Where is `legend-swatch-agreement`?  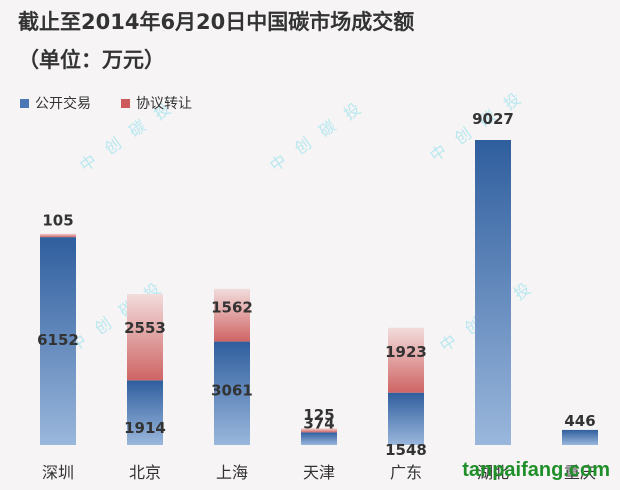 legend-swatch-agreement is located at coordinates (125, 103).